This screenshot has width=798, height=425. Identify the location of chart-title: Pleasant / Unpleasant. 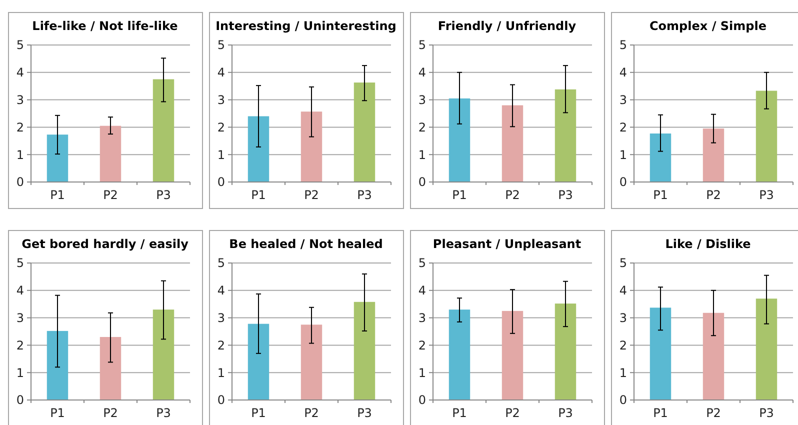
(507, 244).